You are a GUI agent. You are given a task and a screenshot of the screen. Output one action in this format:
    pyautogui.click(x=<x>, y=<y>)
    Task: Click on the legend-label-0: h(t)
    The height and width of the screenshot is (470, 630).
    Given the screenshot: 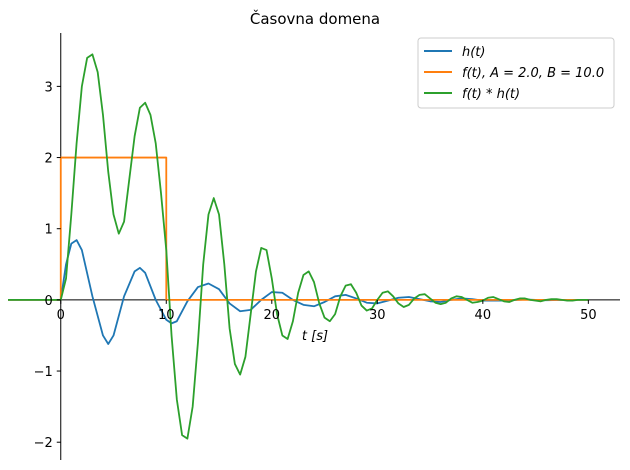 What is the action you would take?
    pyautogui.click(x=473, y=52)
    